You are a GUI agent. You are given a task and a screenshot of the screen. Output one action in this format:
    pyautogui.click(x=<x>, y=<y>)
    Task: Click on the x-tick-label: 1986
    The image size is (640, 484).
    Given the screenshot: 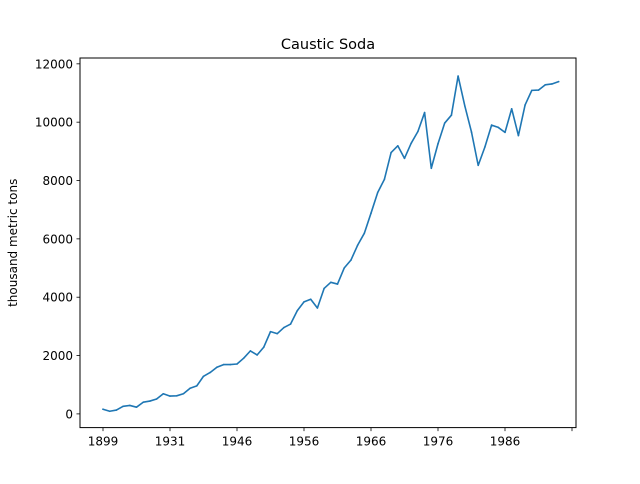 What is the action you would take?
    pyautogui.click(x=505, y=442)
    